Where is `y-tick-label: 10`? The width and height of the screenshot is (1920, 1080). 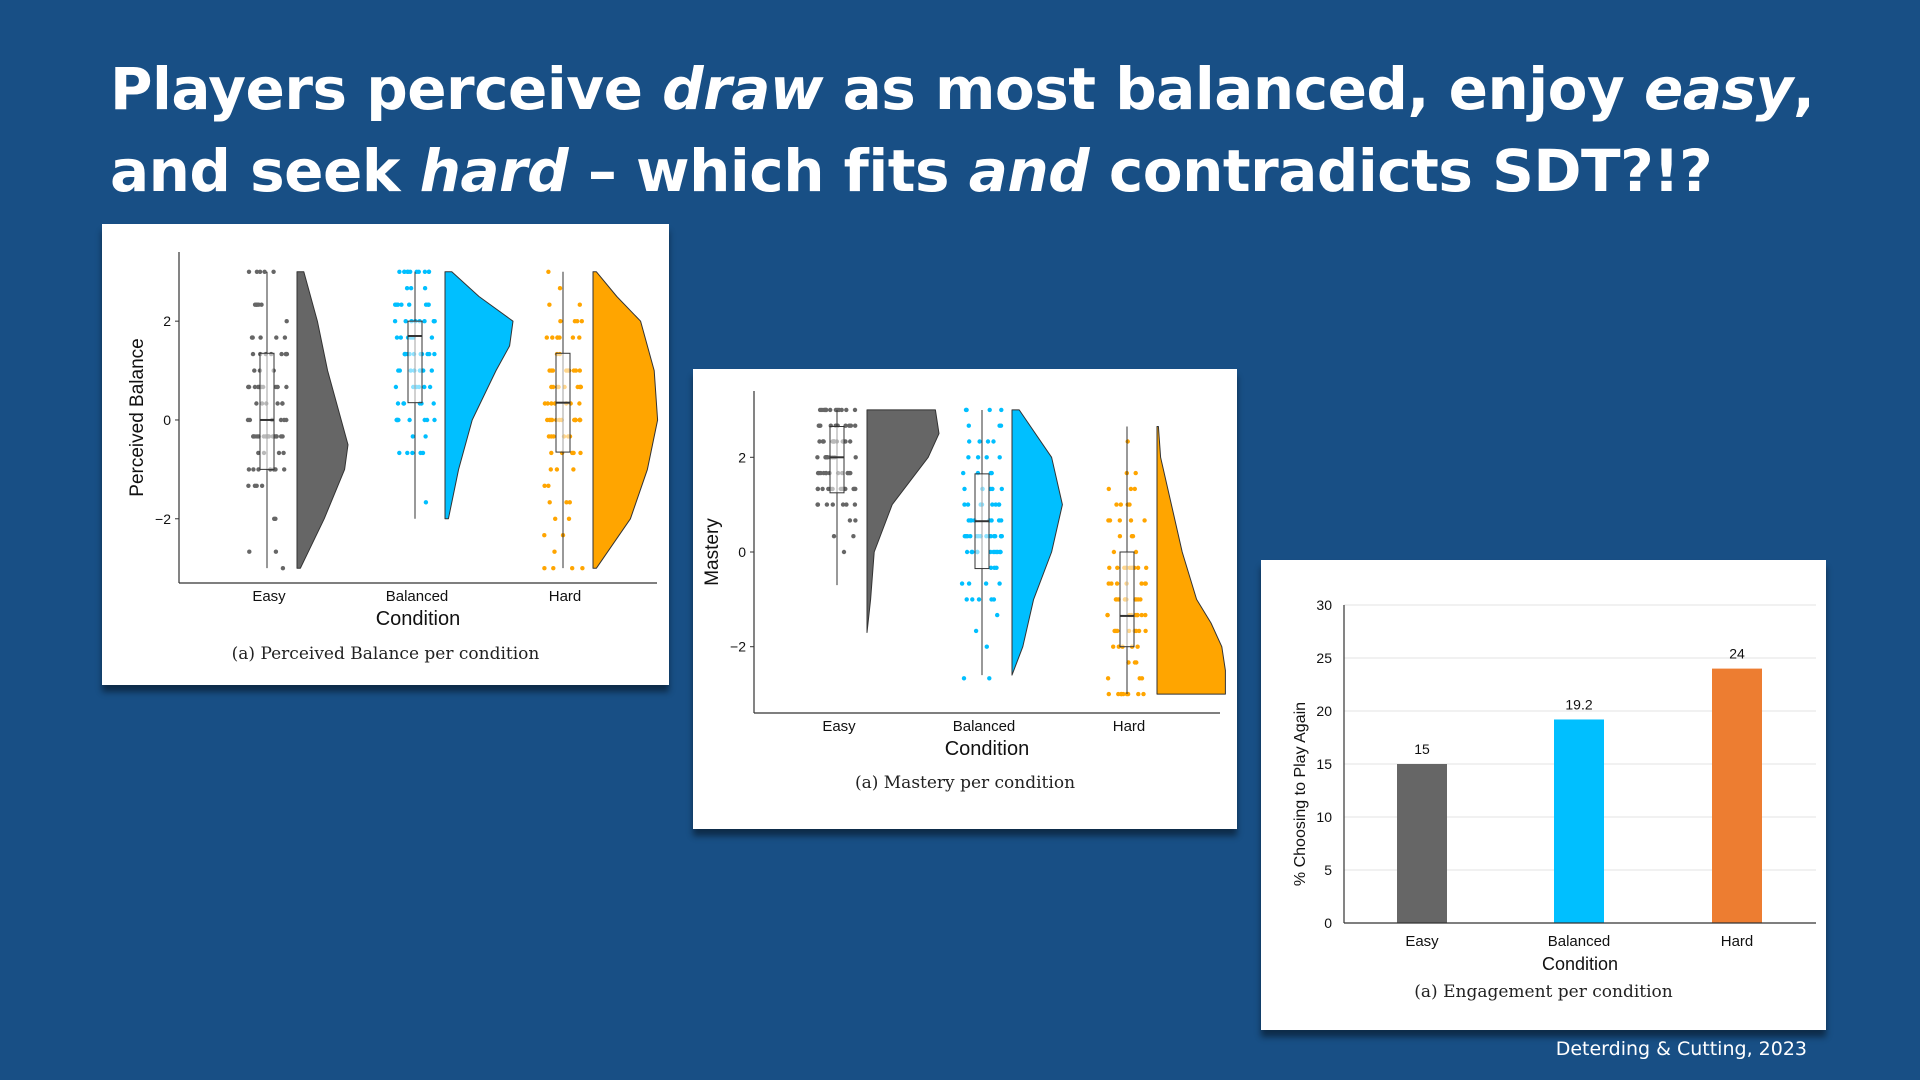 y-tick-label: 10 is located at coordinates (1324, 817).